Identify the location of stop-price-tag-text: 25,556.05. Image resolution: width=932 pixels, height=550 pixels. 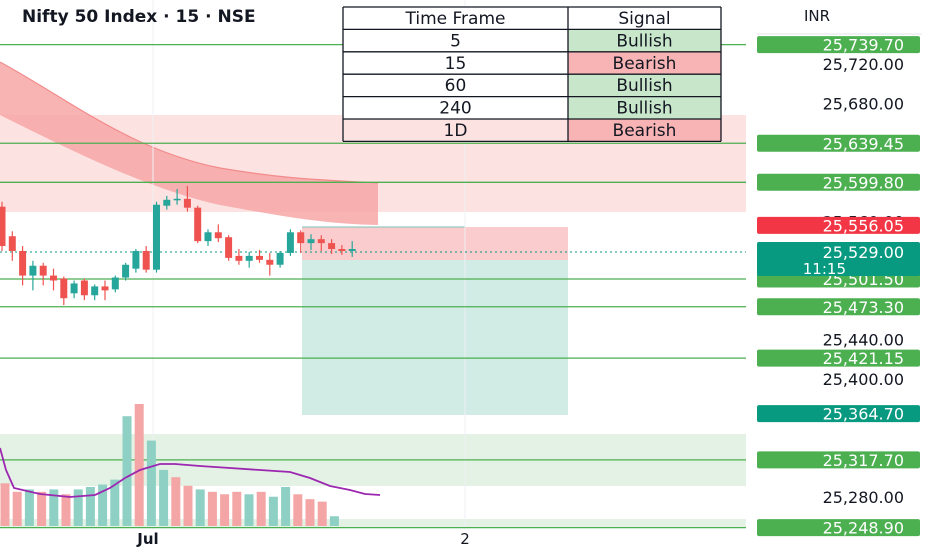
(863, 225).